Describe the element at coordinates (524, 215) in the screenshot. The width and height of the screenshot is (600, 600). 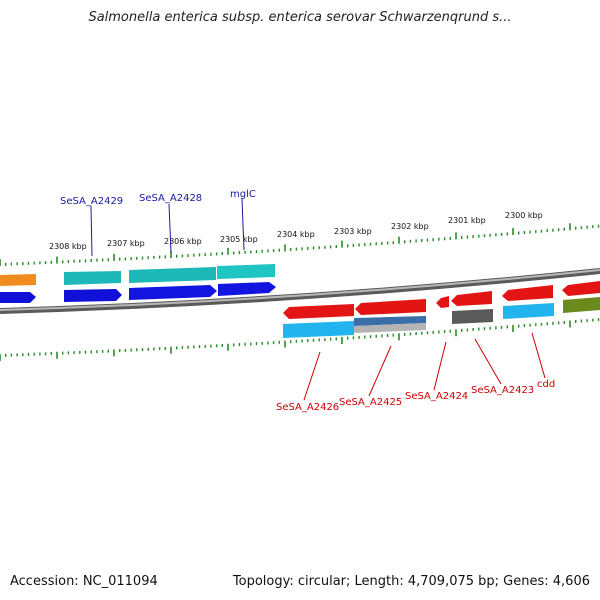
I see `scale-label-2300: 2300 kbp` at that location.